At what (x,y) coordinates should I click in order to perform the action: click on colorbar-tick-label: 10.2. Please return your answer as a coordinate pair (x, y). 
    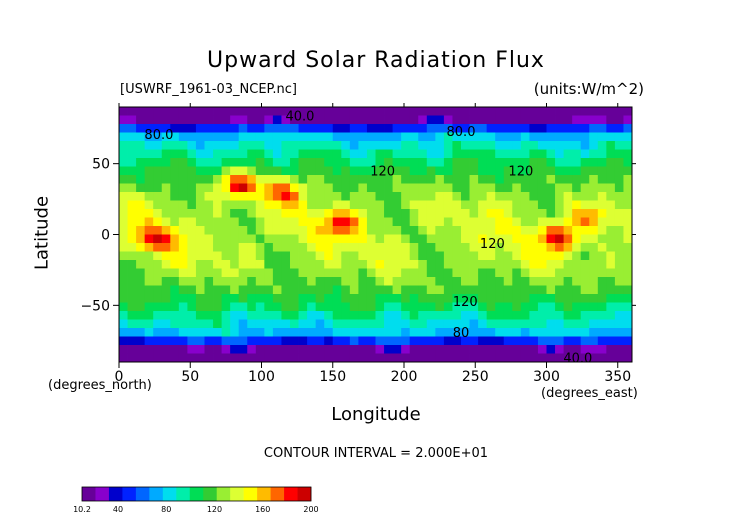
    Looking at the image, I should click on (82, 509).